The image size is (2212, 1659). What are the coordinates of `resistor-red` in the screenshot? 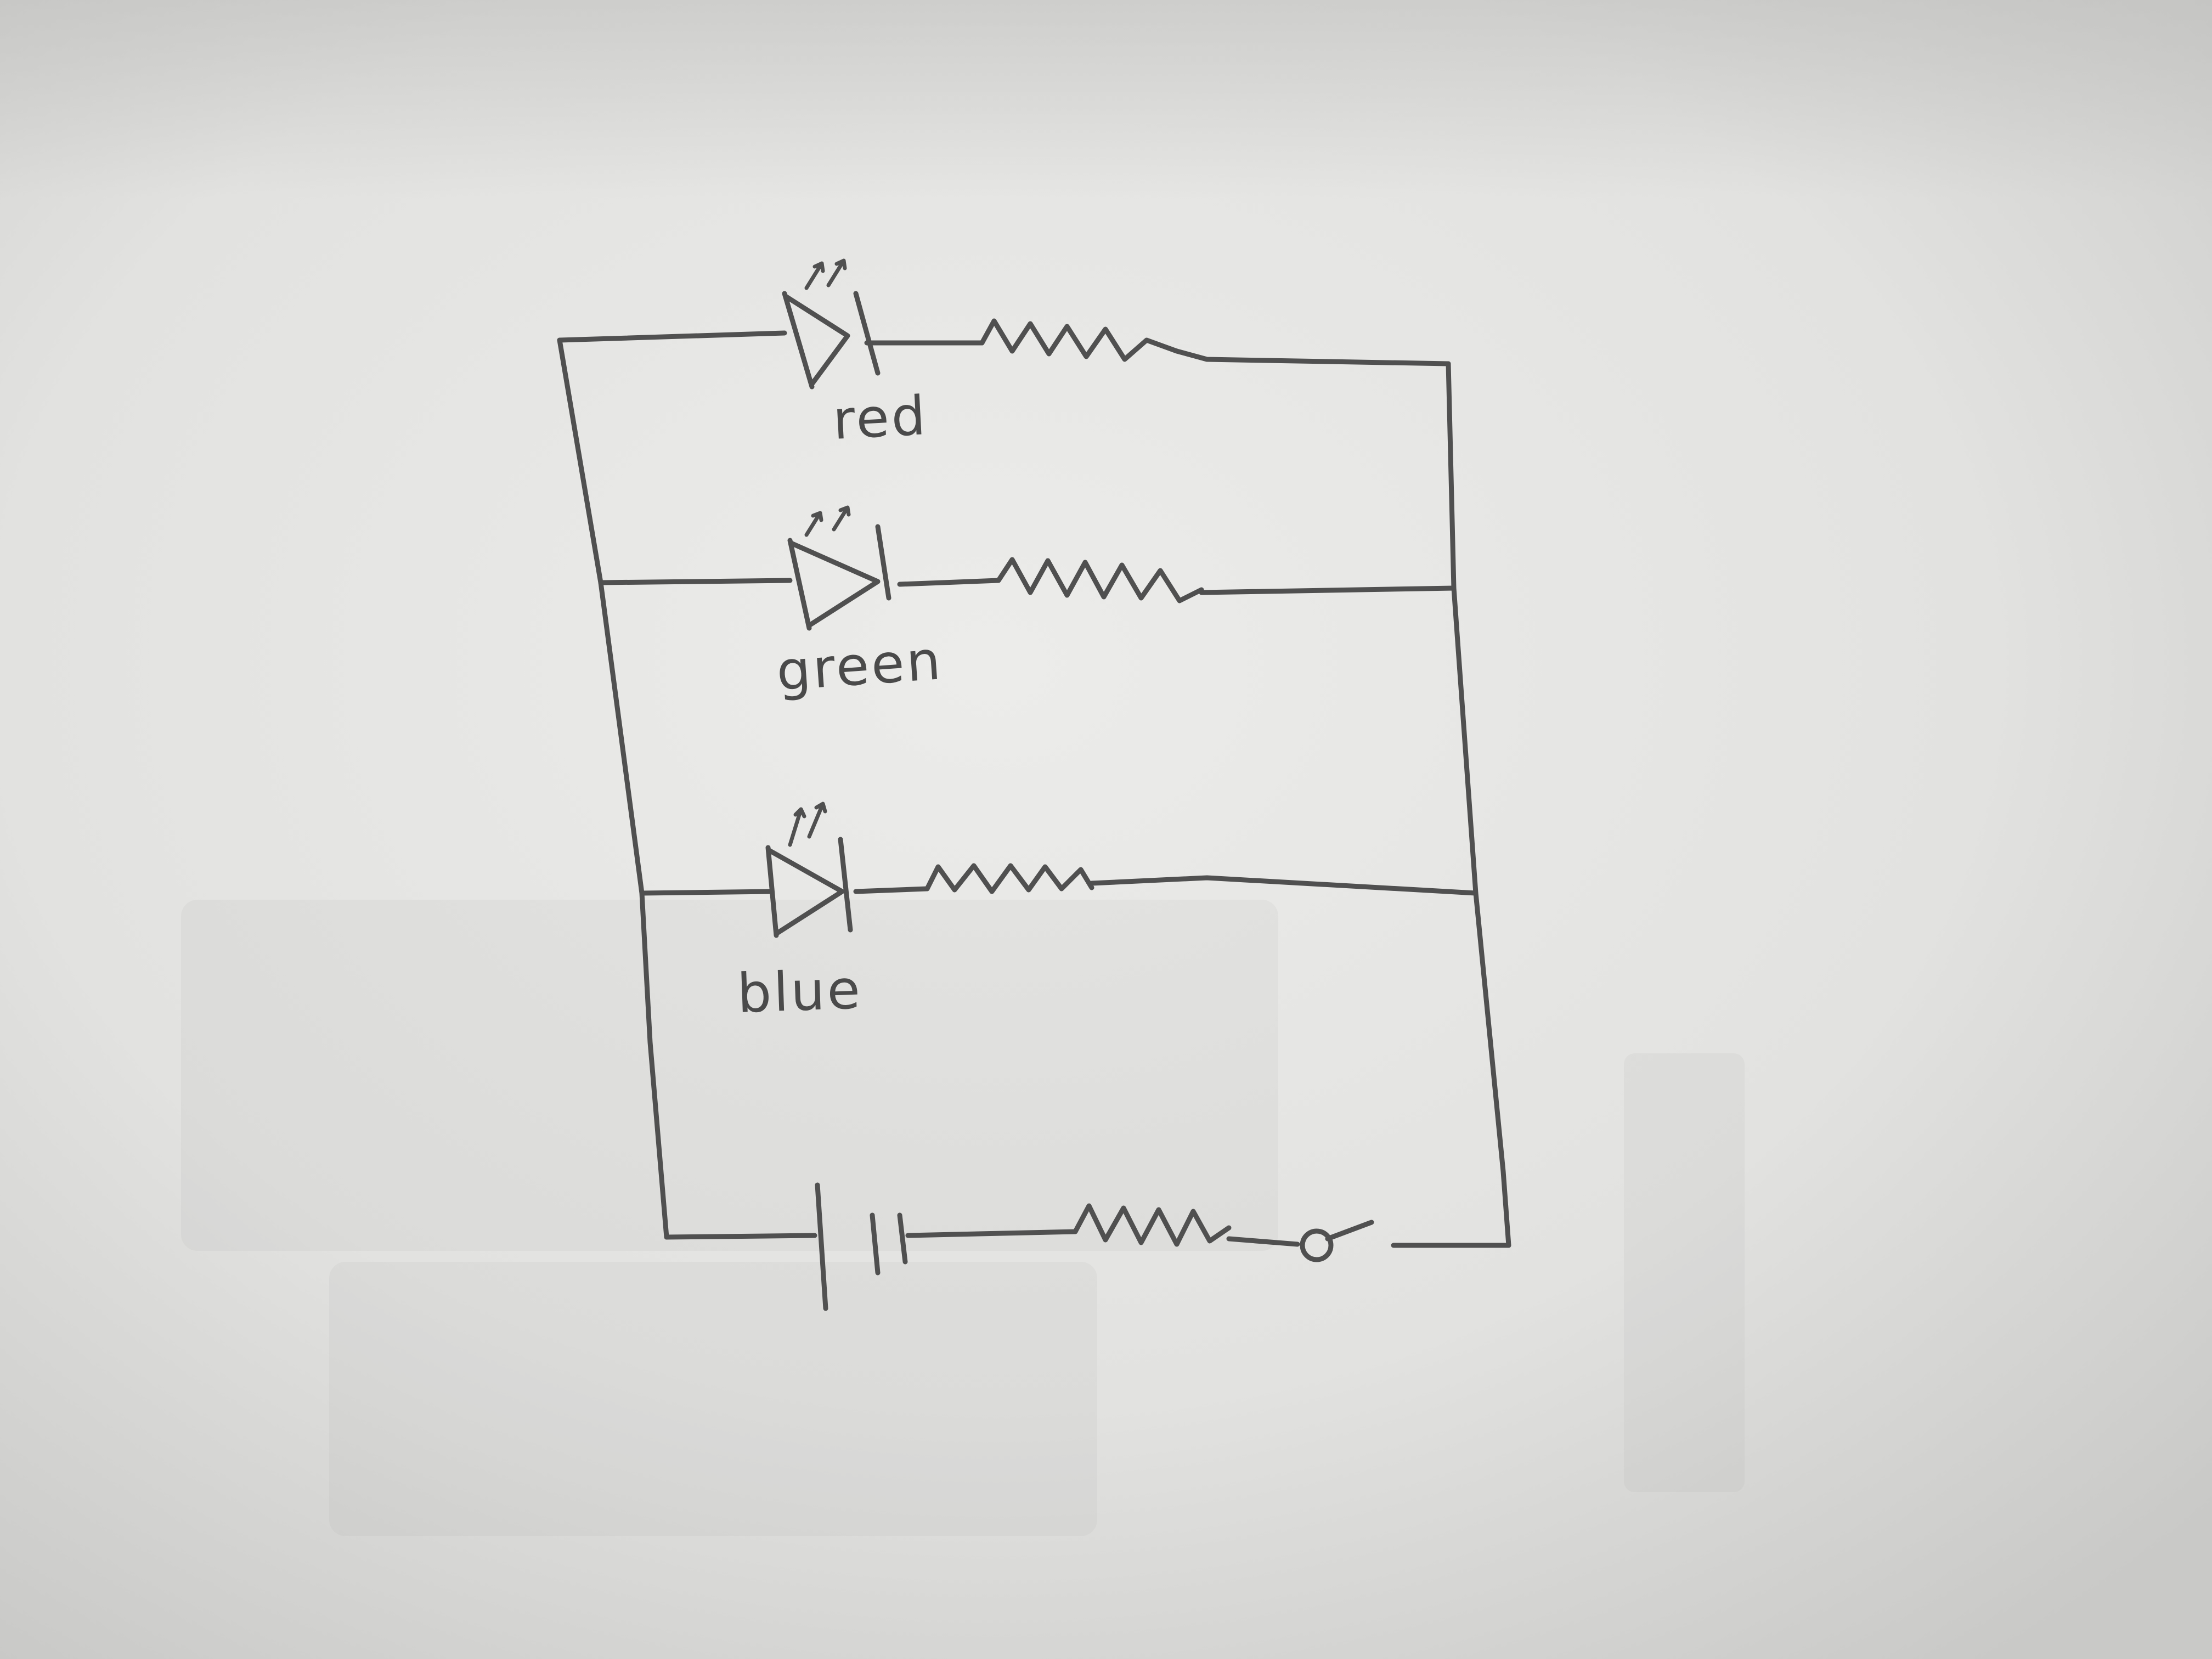 It's located at (1079, 340).